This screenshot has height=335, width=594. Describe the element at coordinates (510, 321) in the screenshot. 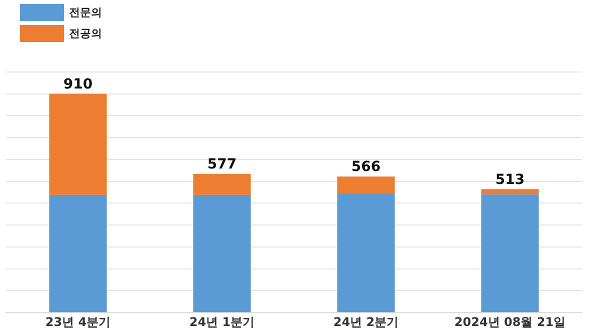

I see `x-tick-label: 2024년 08월 21일` at that location.